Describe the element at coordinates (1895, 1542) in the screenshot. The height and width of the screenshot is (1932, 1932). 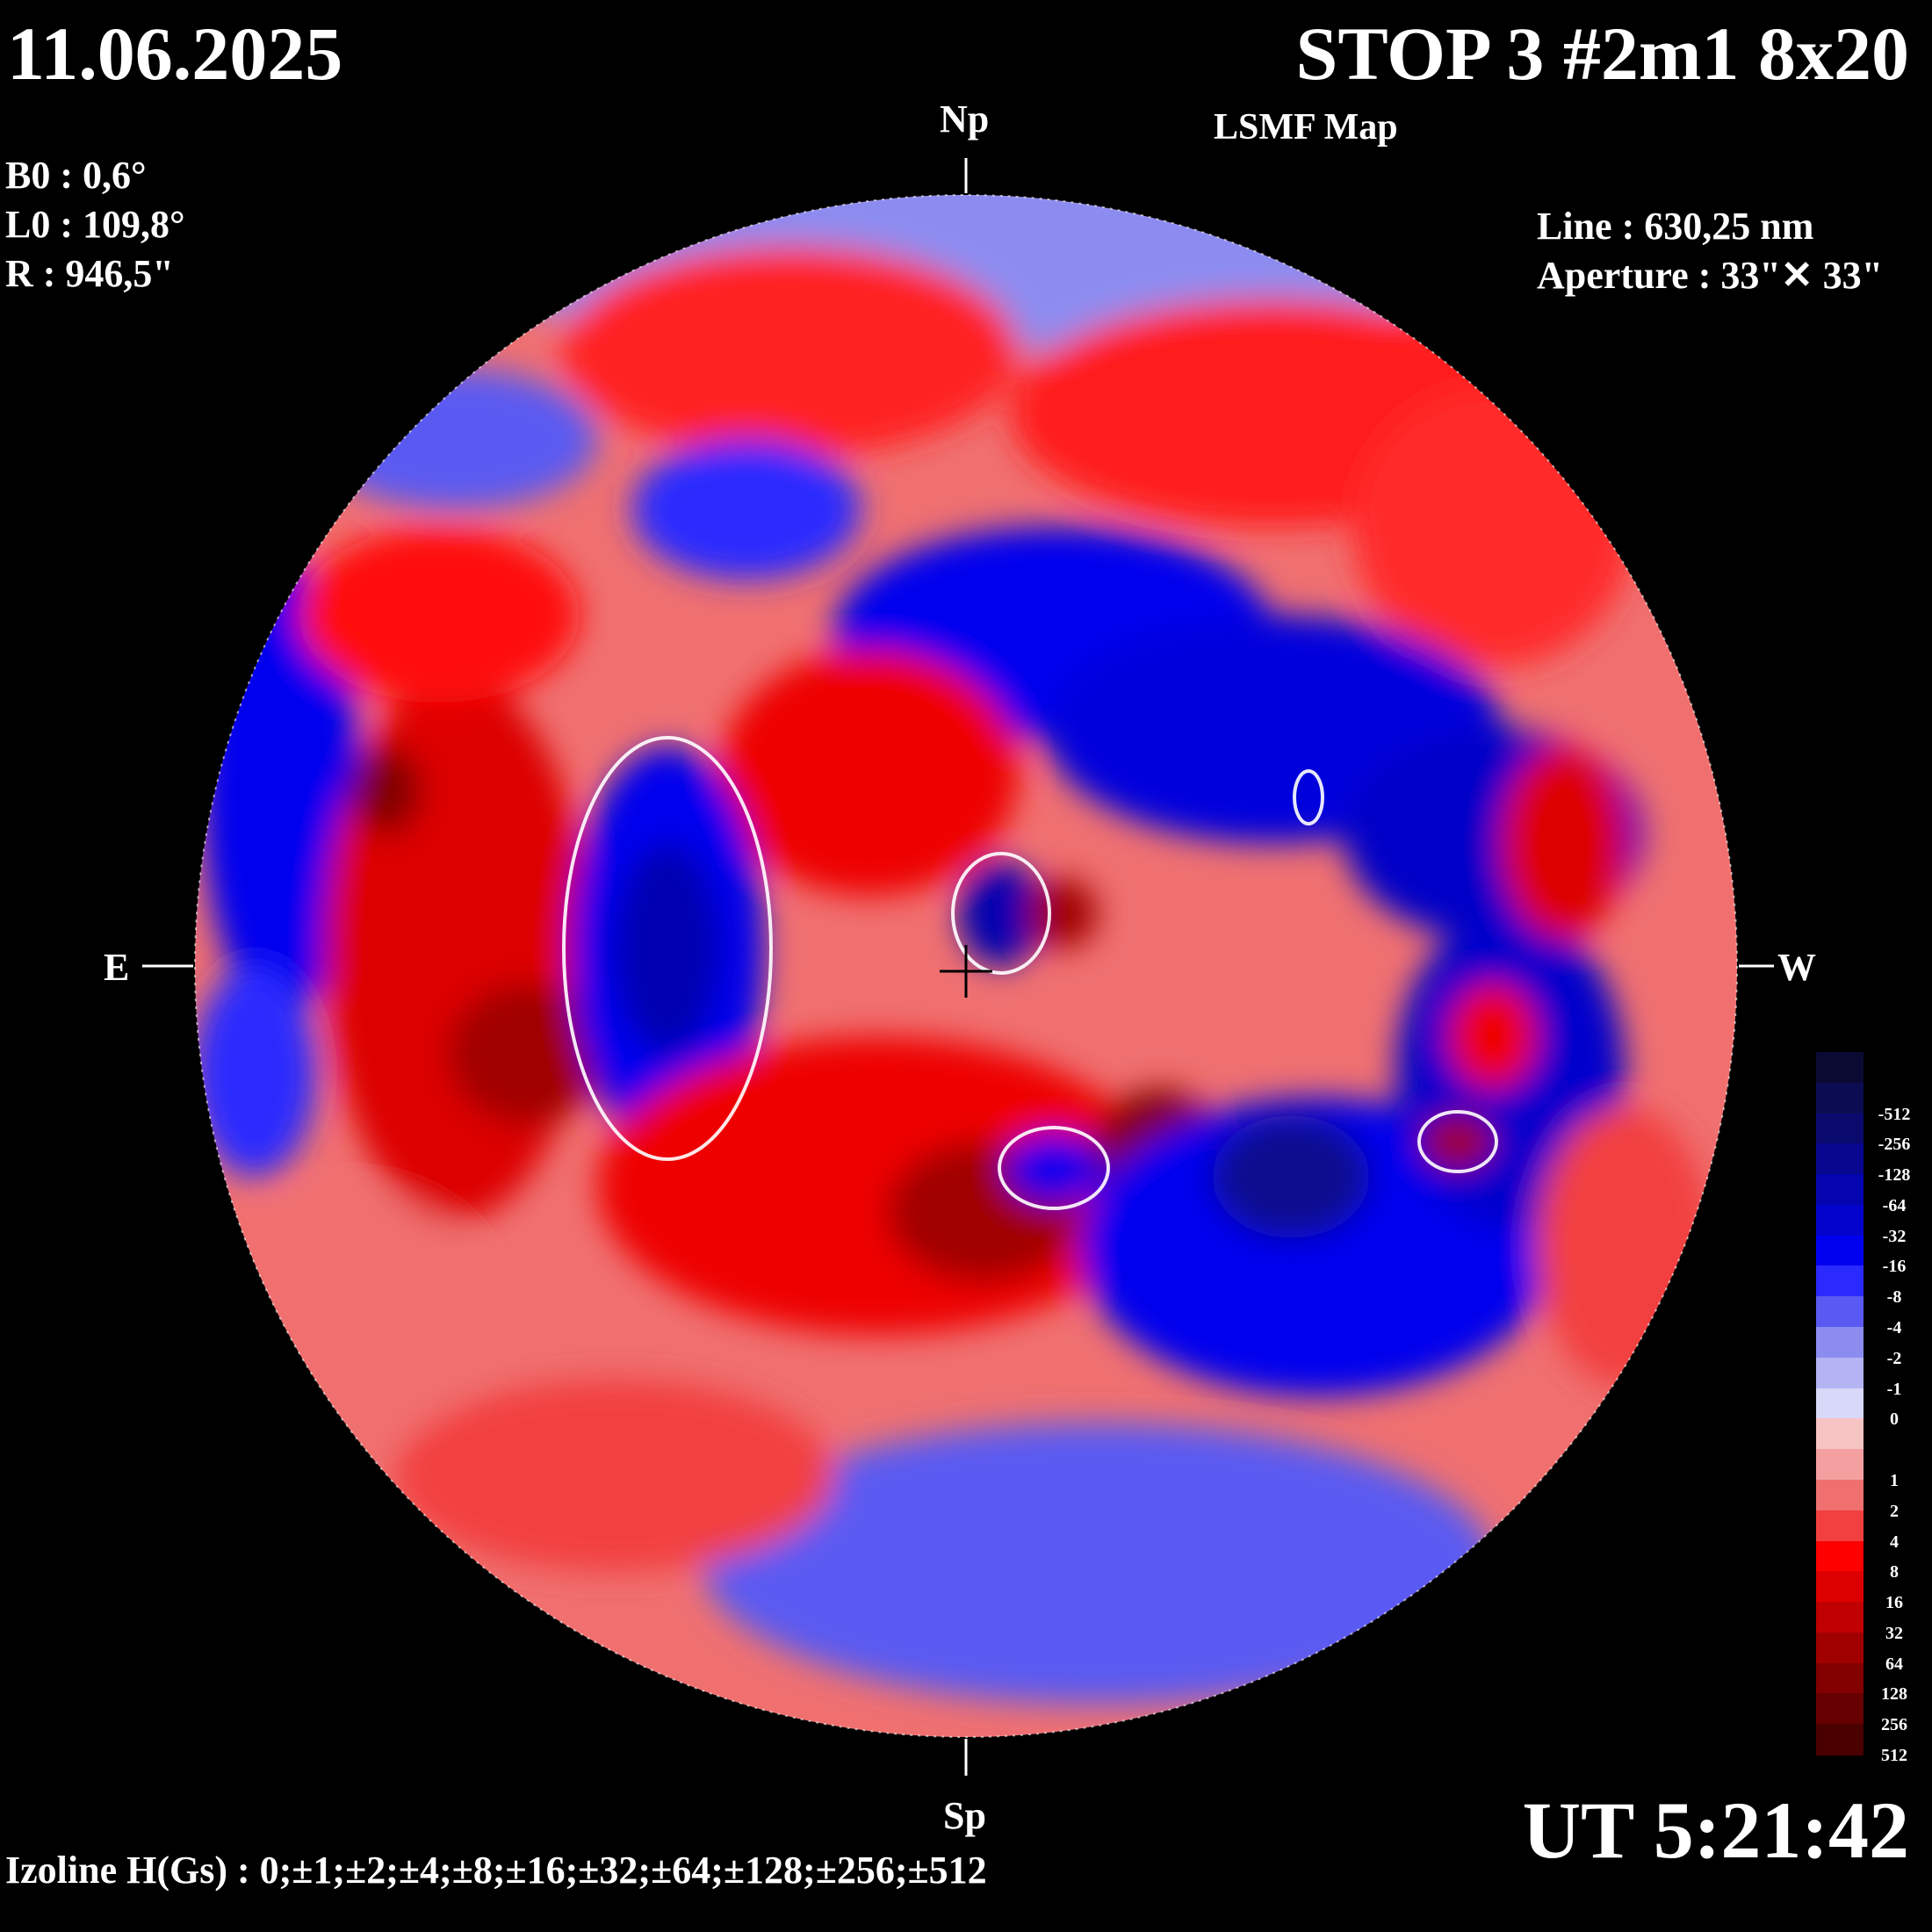
I see `legend-label: 4` at that location.